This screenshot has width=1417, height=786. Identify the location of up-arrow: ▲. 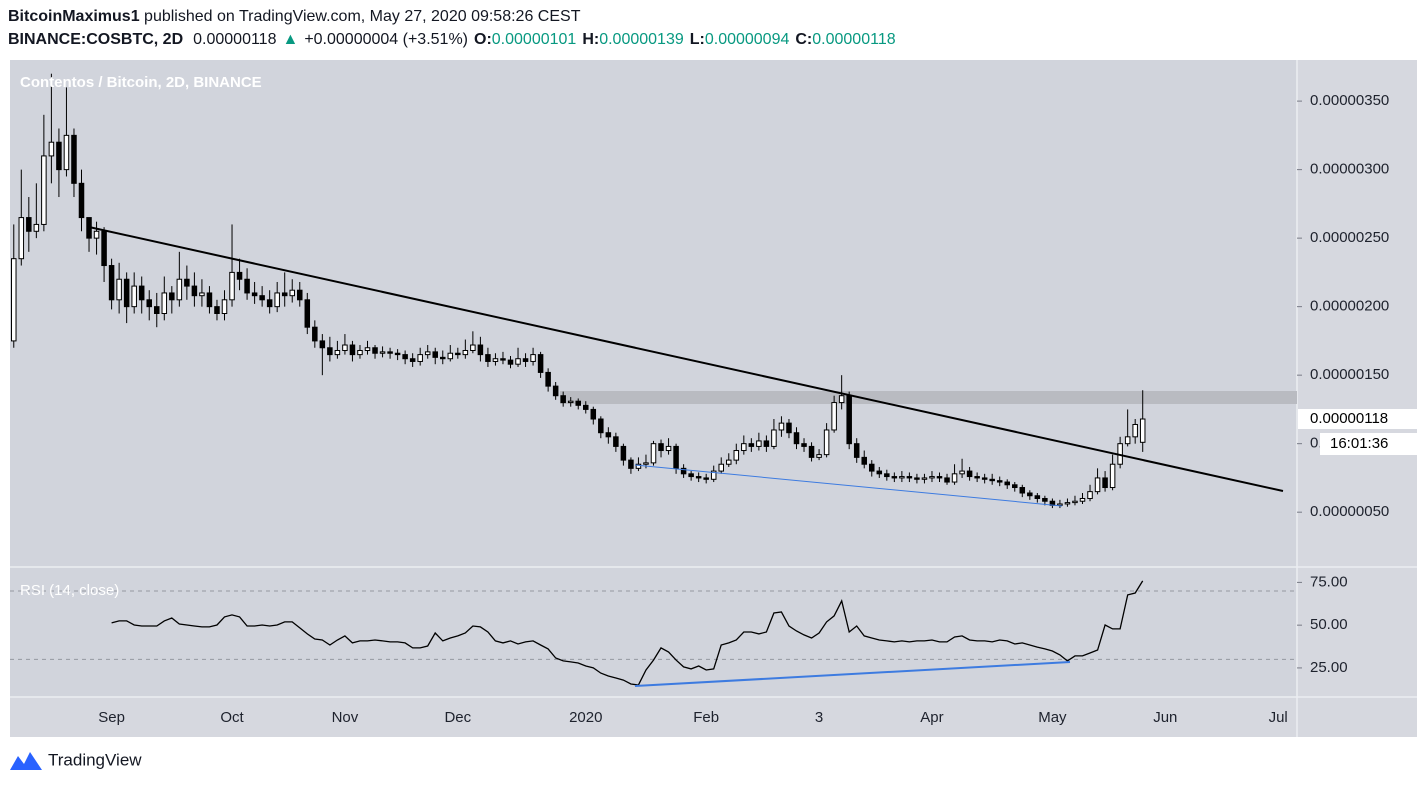
(290, 39).